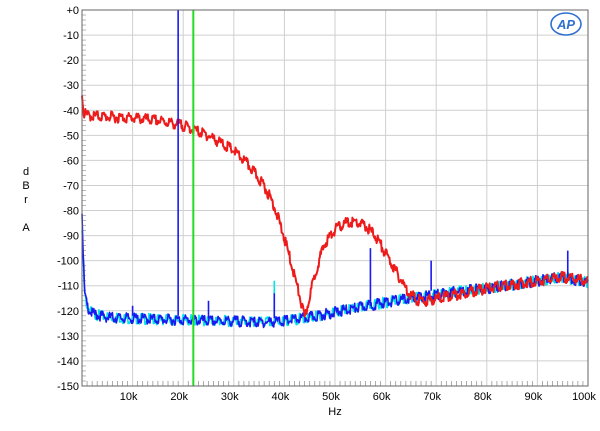  Describe the element at coordinates (68, 337) in the screenshot. I see `y-tick-label: -130` at that location.